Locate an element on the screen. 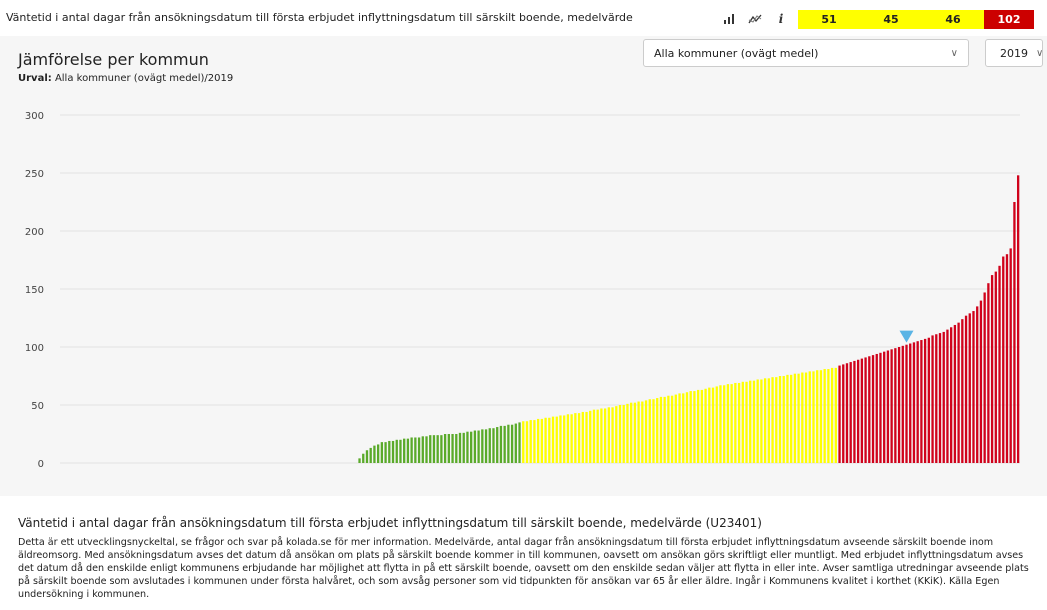  year-select: 2019 ∨ is located at coordinates (1014, 53).